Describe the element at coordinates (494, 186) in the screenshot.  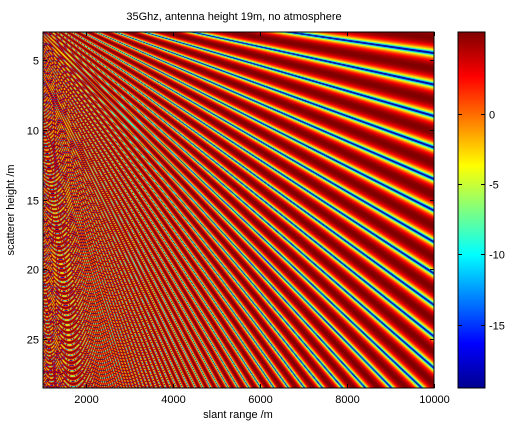
I see `colorbar-tick-label: -5` at that location.